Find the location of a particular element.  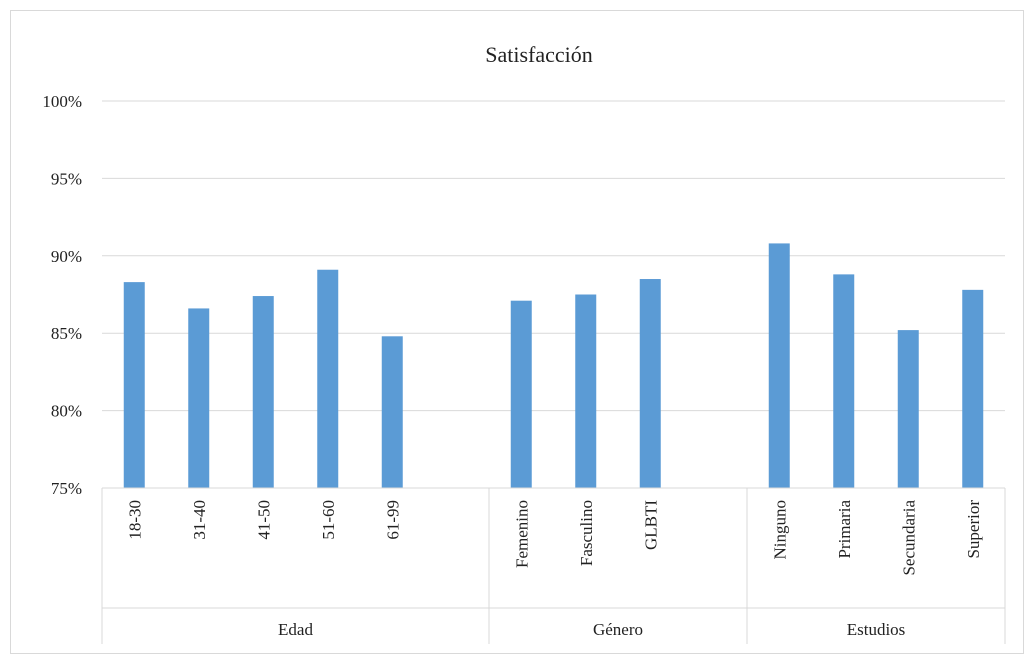

x-category-label: Secundaria is located at coordinates (908, 538).